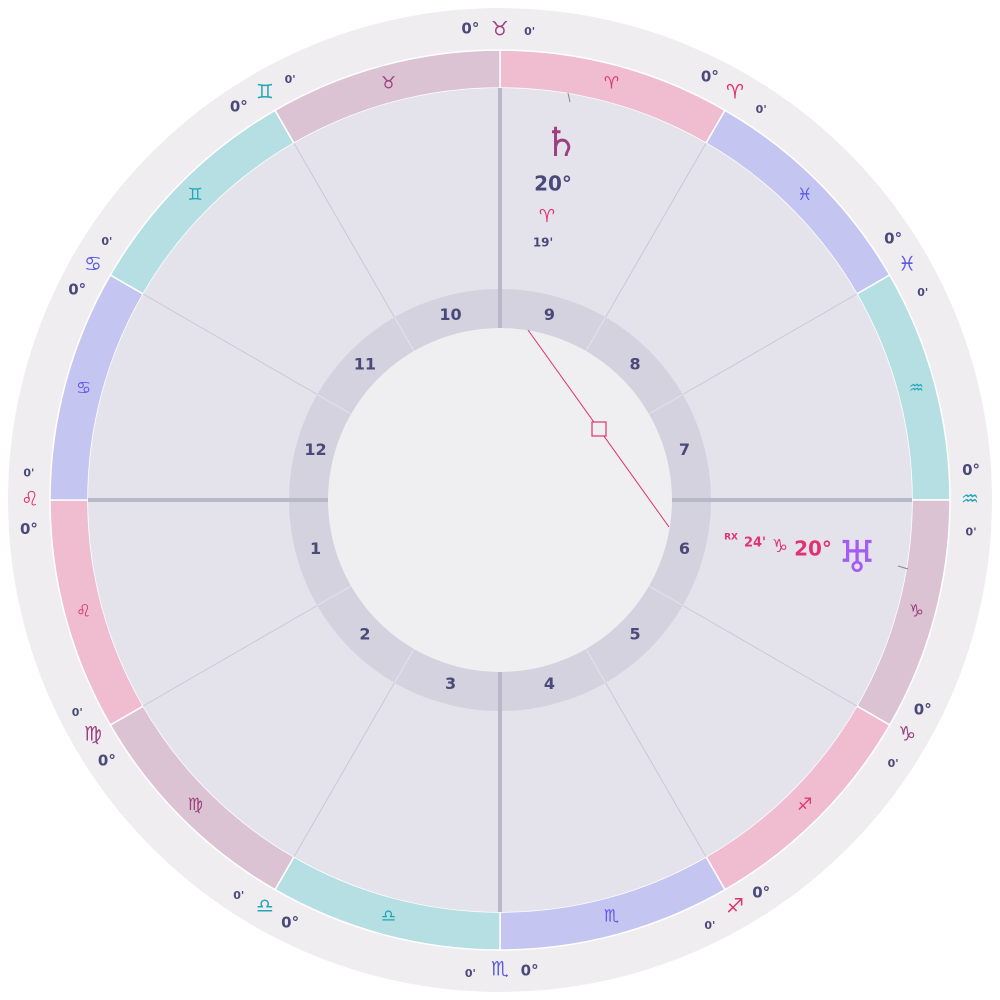  Describe the element at coordinates (634, 363) in the screenshot. I see `house-number: 8` at that location.